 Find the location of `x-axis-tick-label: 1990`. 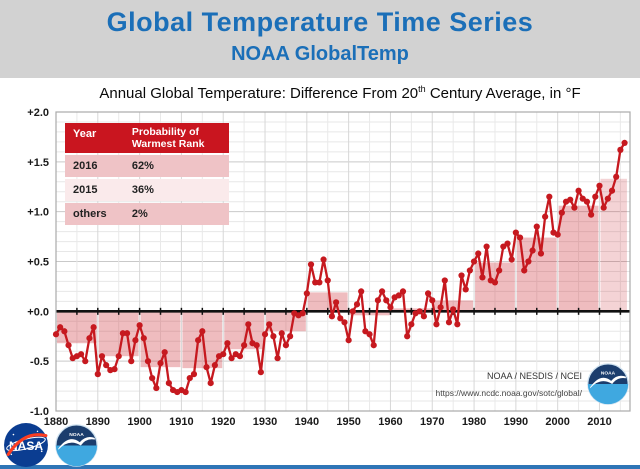

x-axis-tick-label: 1990 is located at coordinates (516, 422).